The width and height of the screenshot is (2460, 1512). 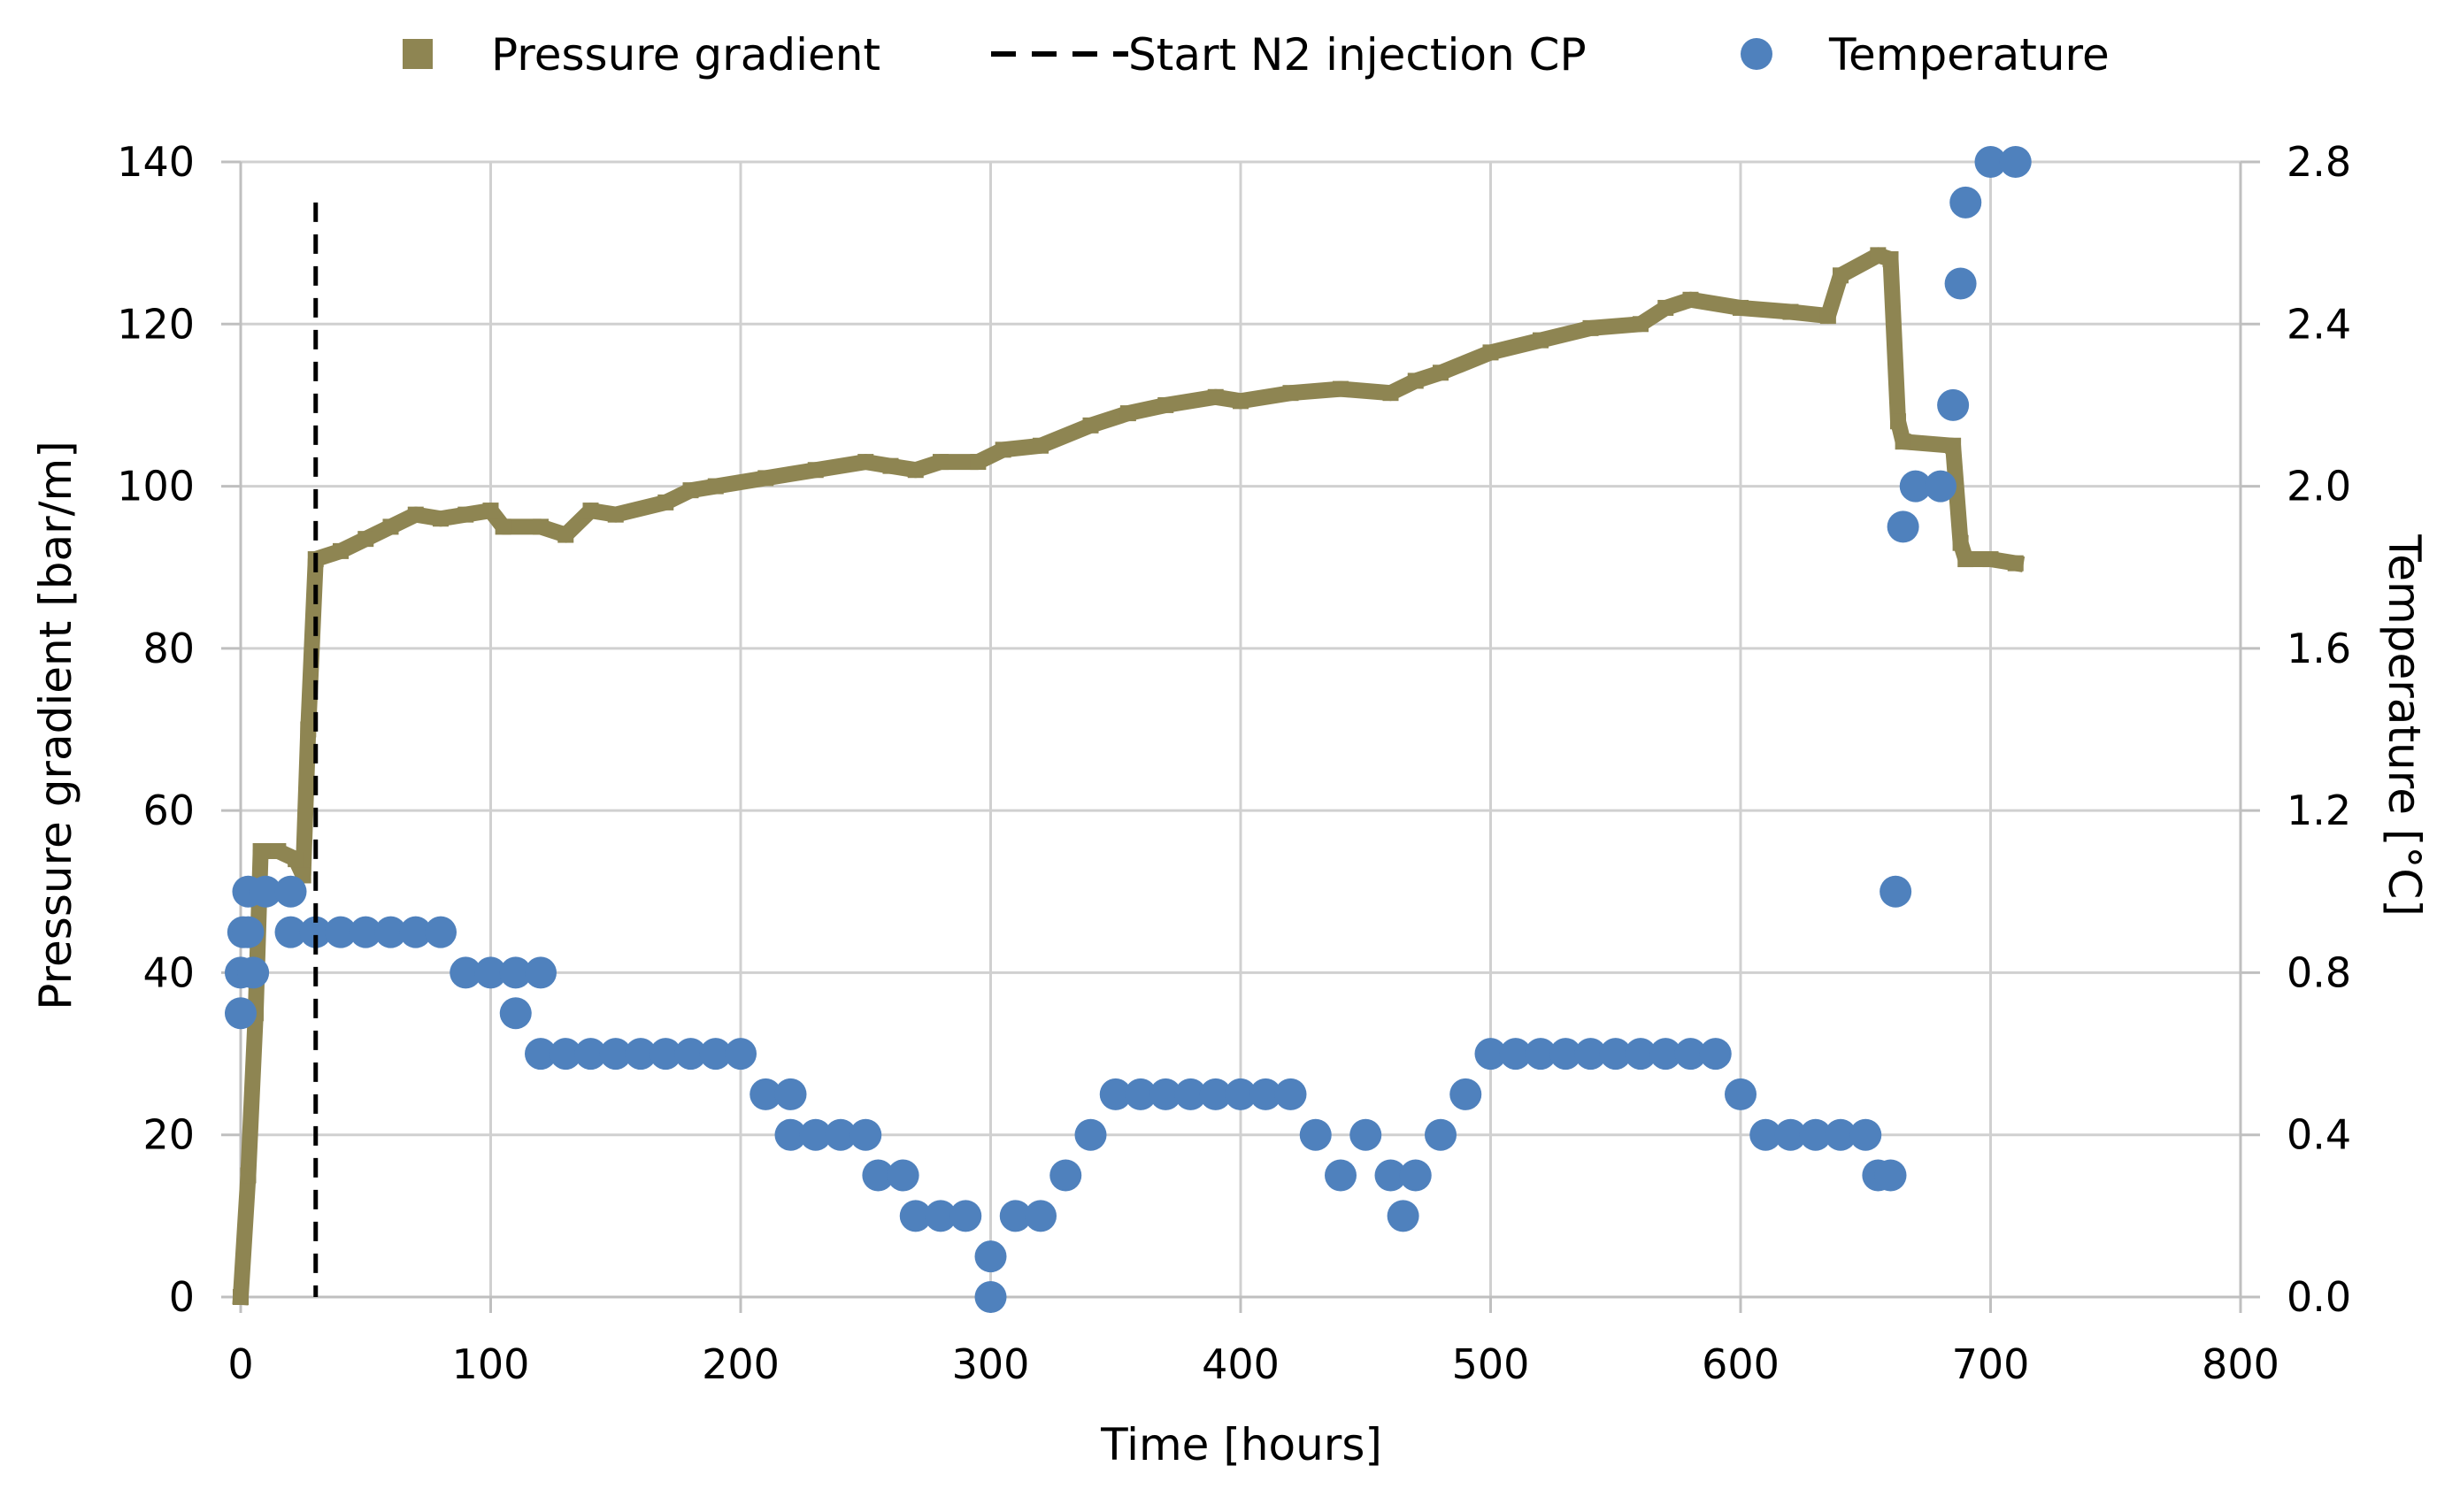 I want to click on y-right-tick-label: 0.0, so click(x=2319, y=1297).